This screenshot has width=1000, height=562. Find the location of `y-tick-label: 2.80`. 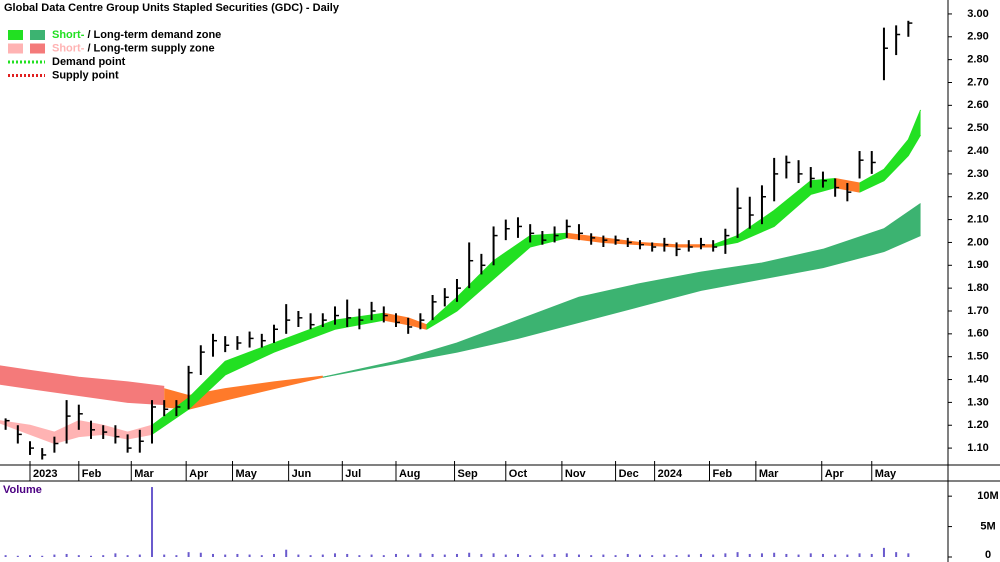

y-tick-label: 2.80 is located at coordinates (977, 60).